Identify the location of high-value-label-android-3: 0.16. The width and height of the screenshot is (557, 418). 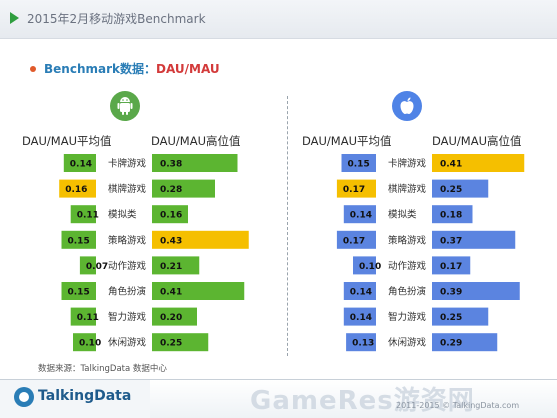
(171, 216).